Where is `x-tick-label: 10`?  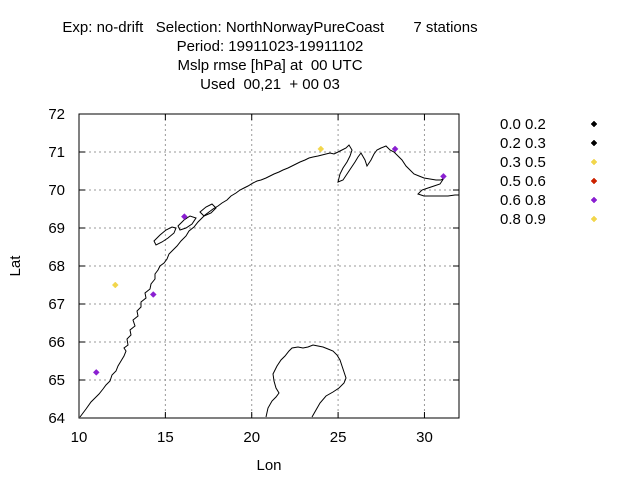 x-tick-label: 10 is located at coordinates (79, 437).